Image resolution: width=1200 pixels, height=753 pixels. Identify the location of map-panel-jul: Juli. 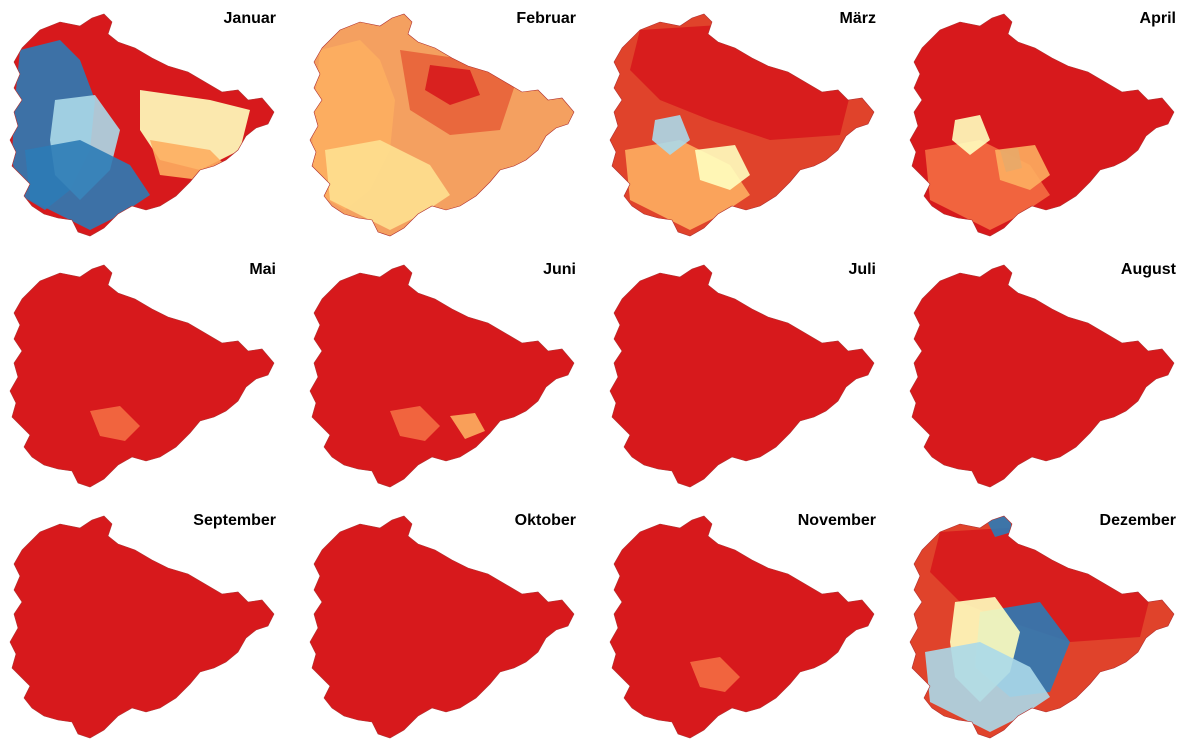
(750, 376).